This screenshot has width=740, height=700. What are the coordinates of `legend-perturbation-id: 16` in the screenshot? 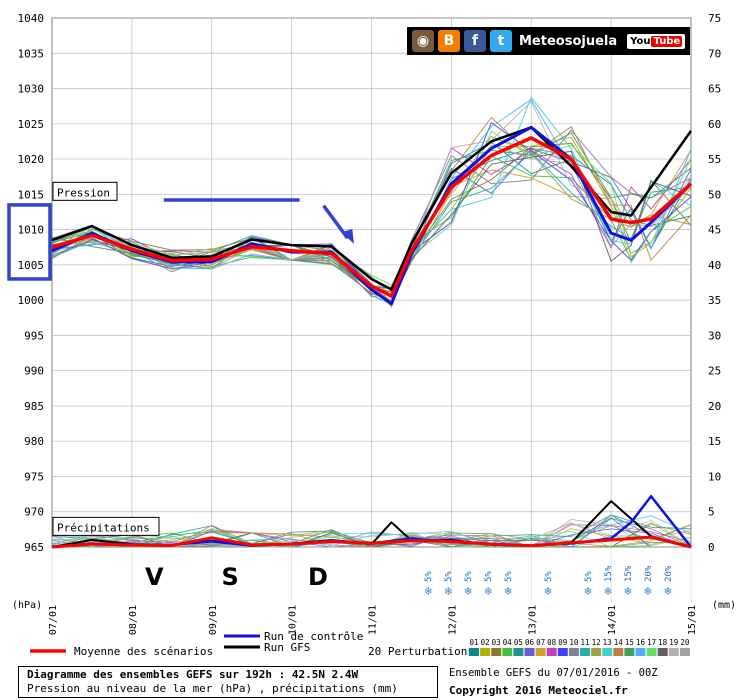 It's located at (641, 642).